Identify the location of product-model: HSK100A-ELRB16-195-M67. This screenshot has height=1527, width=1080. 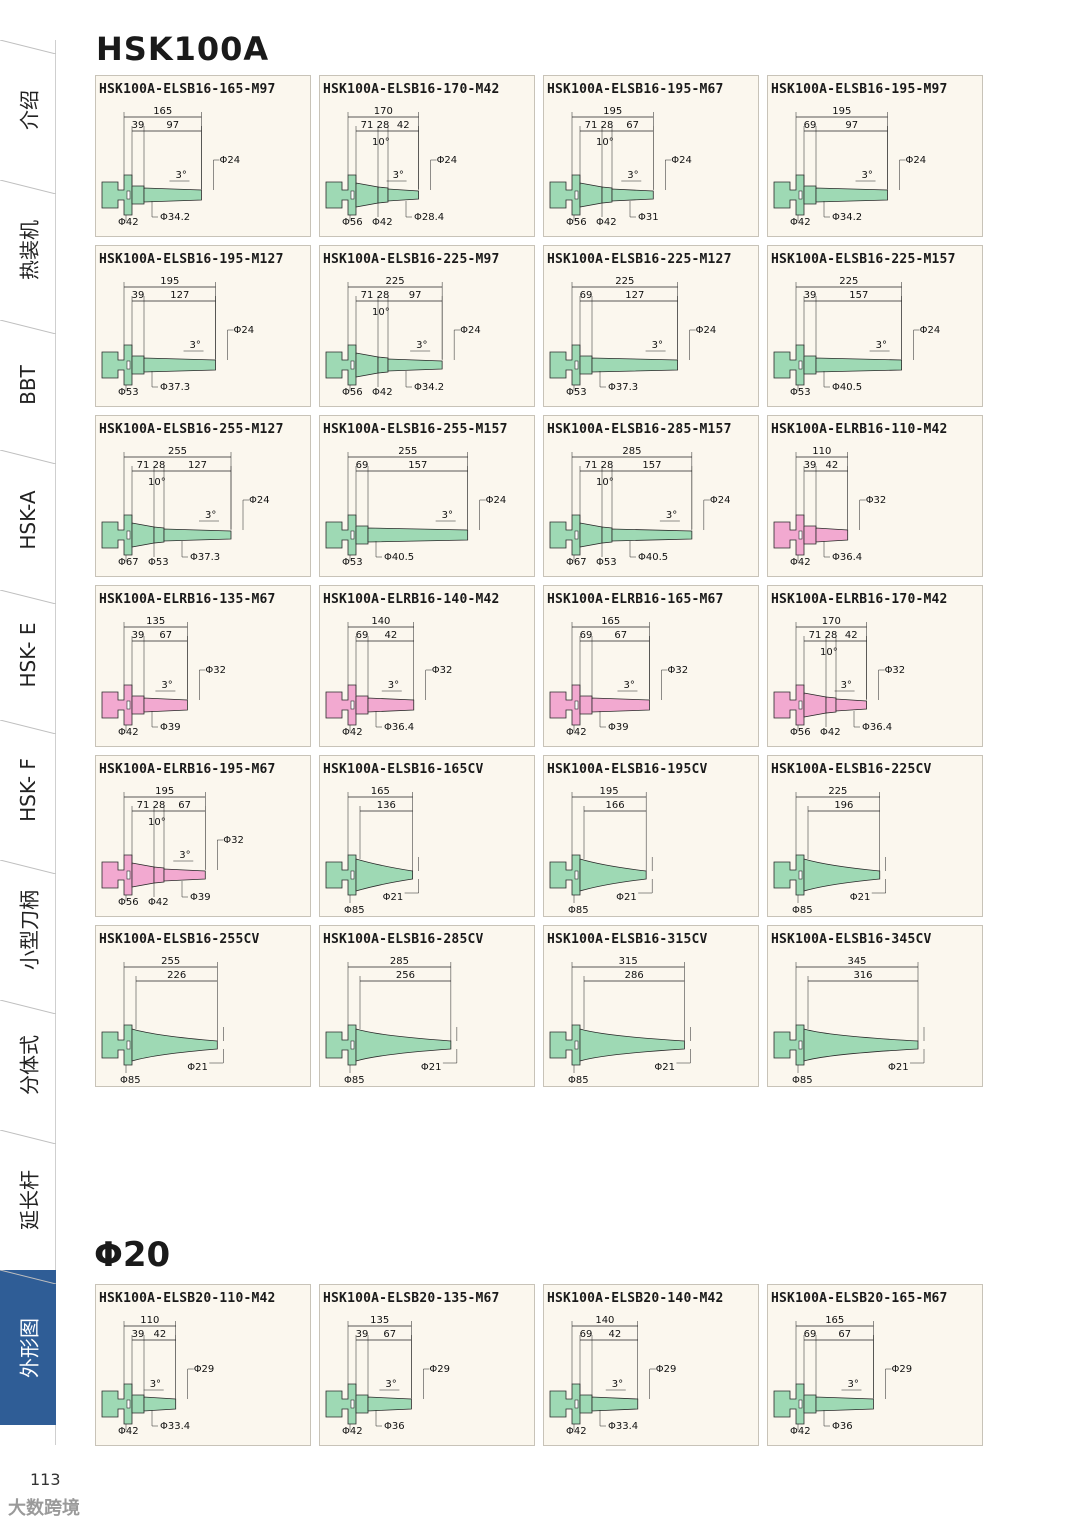
(187, 769).